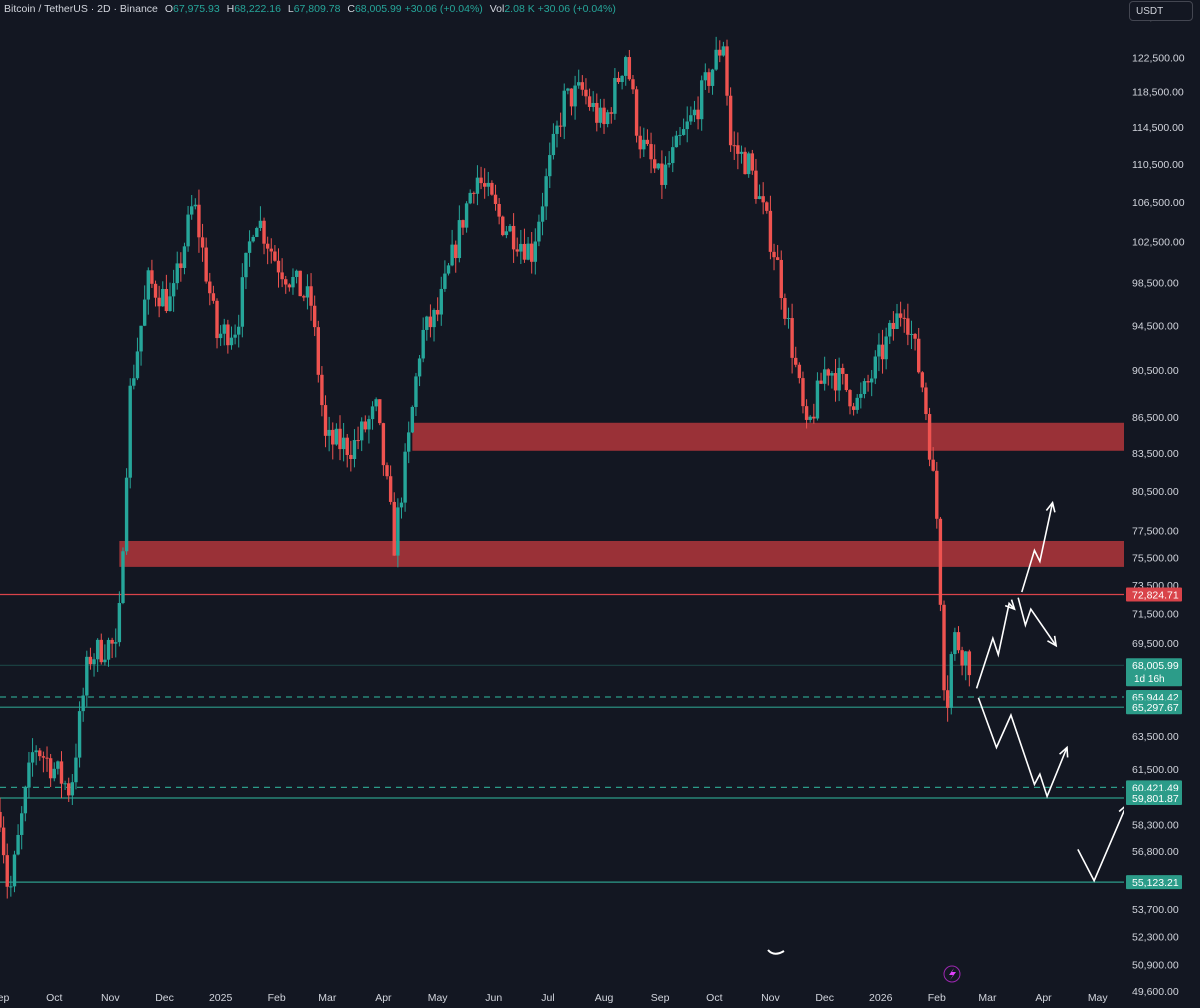  Describe the element at coordinates (1155, 326) in the screenshot. I see `y-tick-label: 94,500.00` at that location.